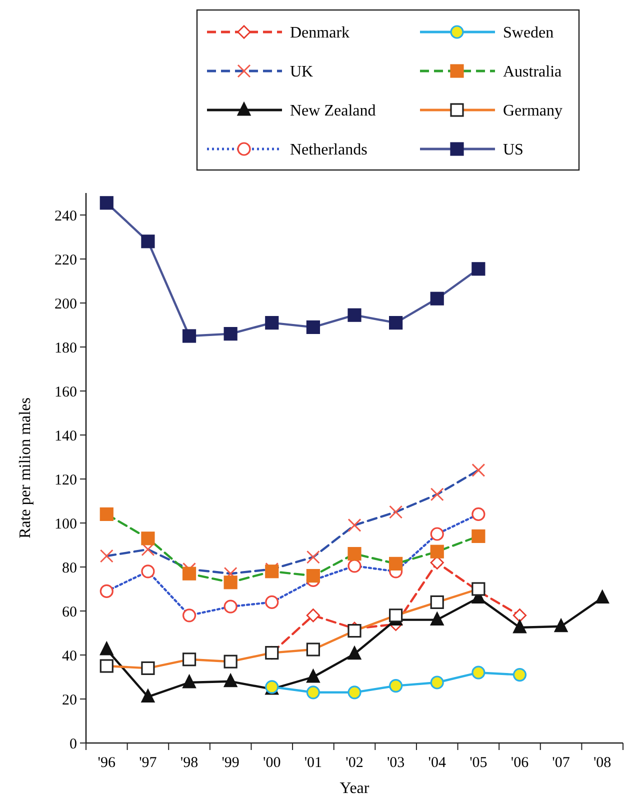 The height and width of the screenshot is (812, 636). What do you see at coordinates (602, 763) in the screenshot?
I see `x-tick-label: '08` at bounding box center [602, 763].